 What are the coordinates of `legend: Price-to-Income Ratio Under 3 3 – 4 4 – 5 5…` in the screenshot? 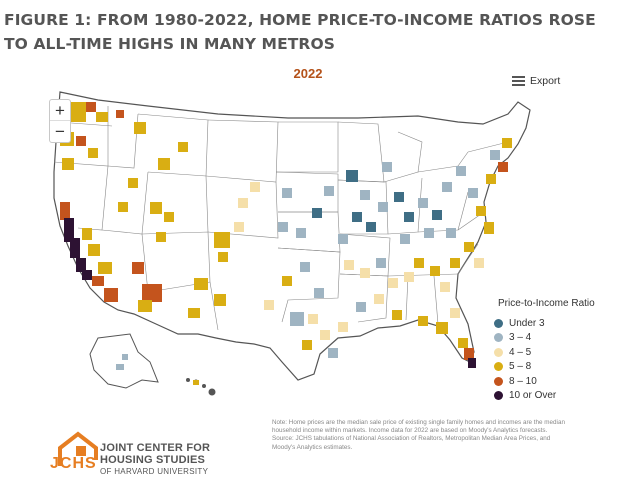 It's located at (549, 350).